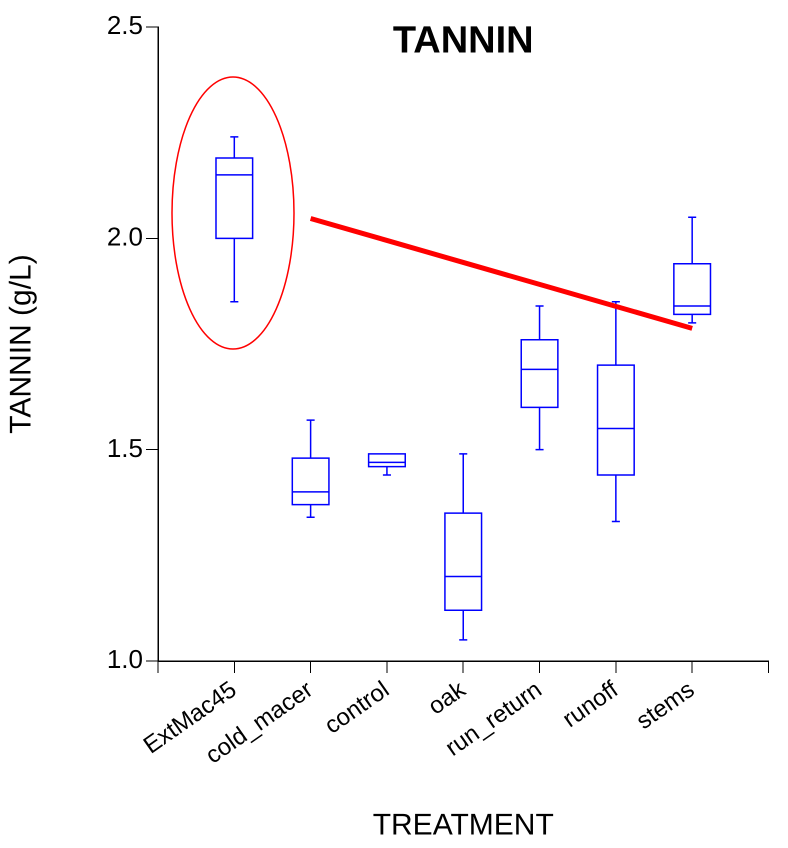  Describe the element at coordinates (463, 825) in the screenshot. I see `x-axis-title: TREATMENT` at that location.